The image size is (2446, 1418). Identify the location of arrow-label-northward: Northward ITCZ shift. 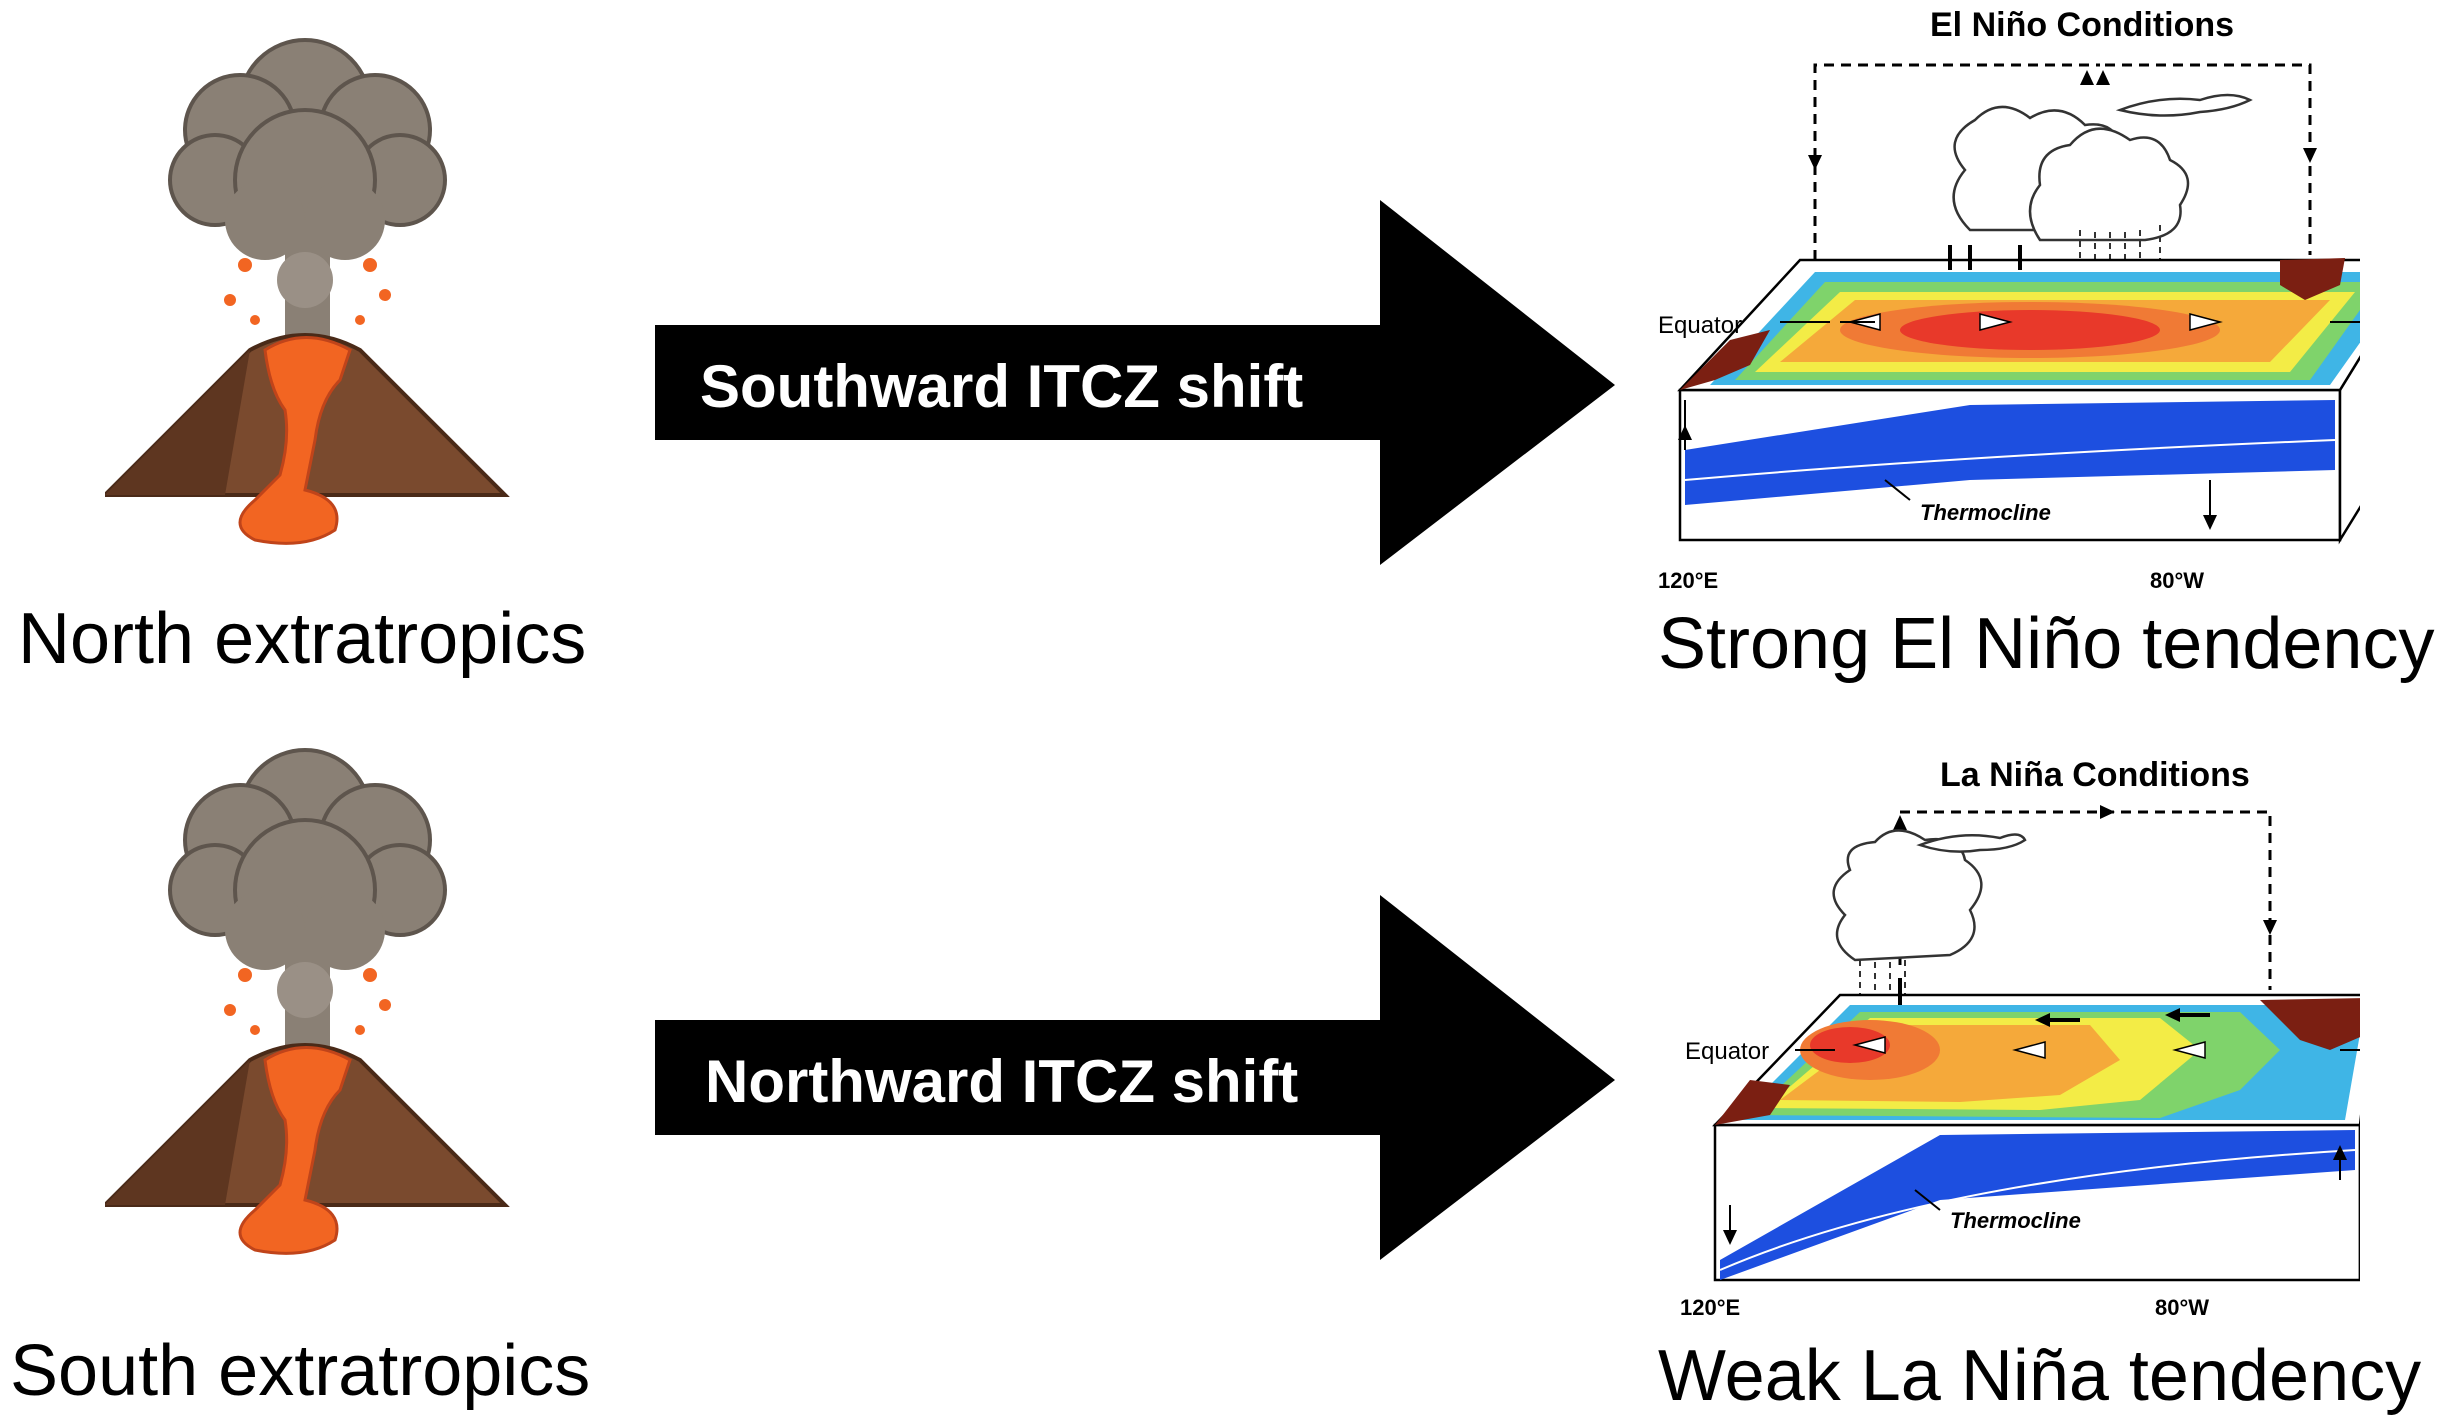
(1002, 1081).